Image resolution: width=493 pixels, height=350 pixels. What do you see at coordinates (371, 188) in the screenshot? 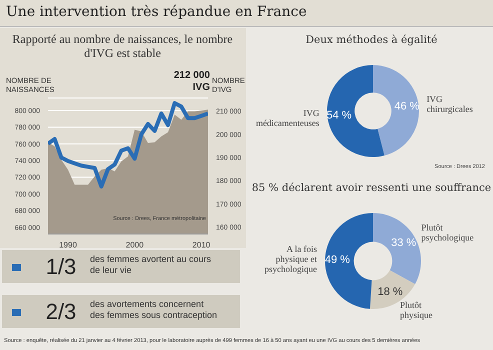
I see `chart-title: 85 % déclarent avoir ressenti une souffrance` at bounding box center [371, 188].